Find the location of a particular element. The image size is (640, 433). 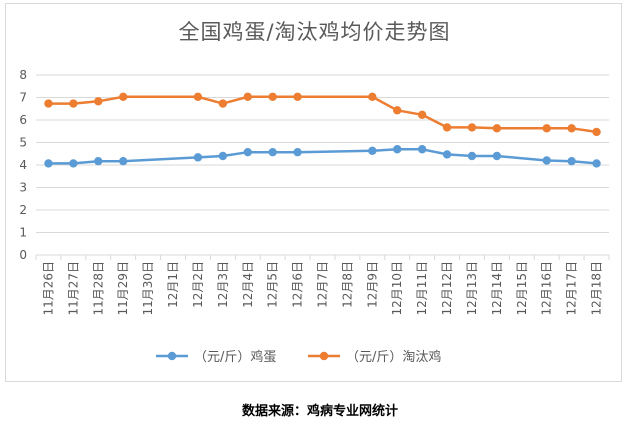

x-tick-label: 12月18日 is located at coordinates (597, 288).